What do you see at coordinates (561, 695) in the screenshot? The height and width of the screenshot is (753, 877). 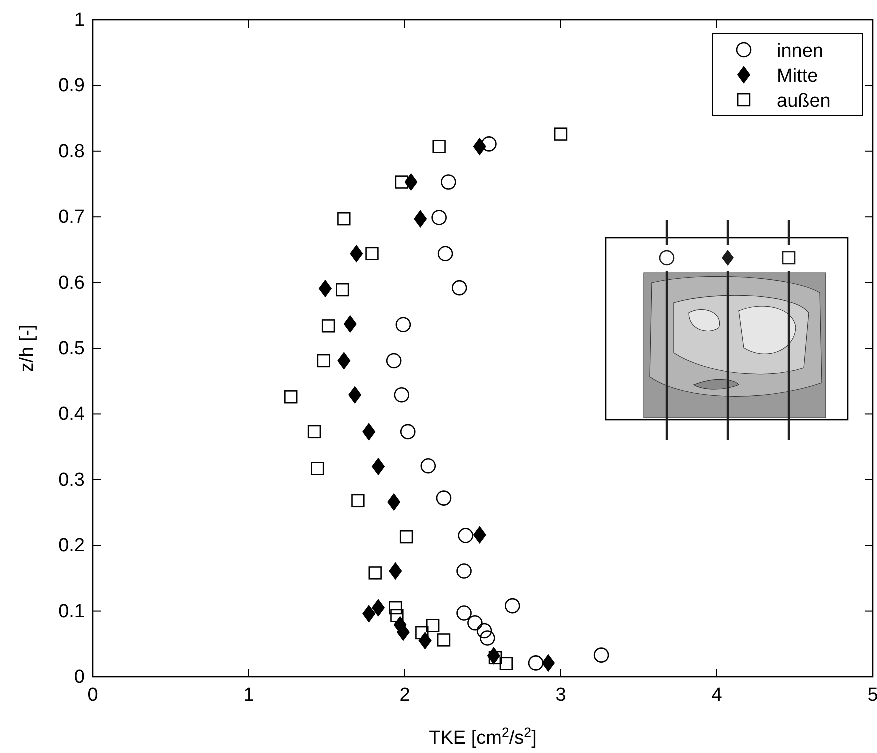 I see `x-tick-label: 3` at bounding box center [561, 695].